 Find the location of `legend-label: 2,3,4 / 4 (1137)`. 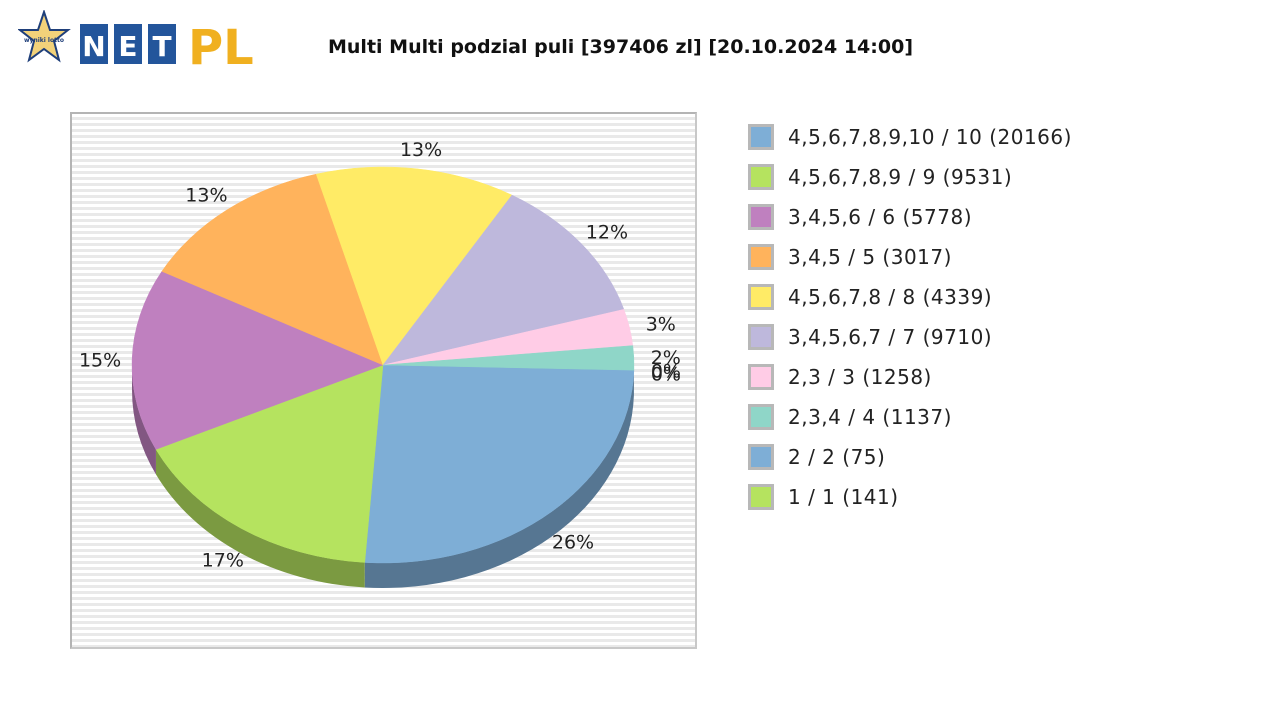

legend-label: 2,3,4 / 4 (1137) is located at coordinates (870, 417).